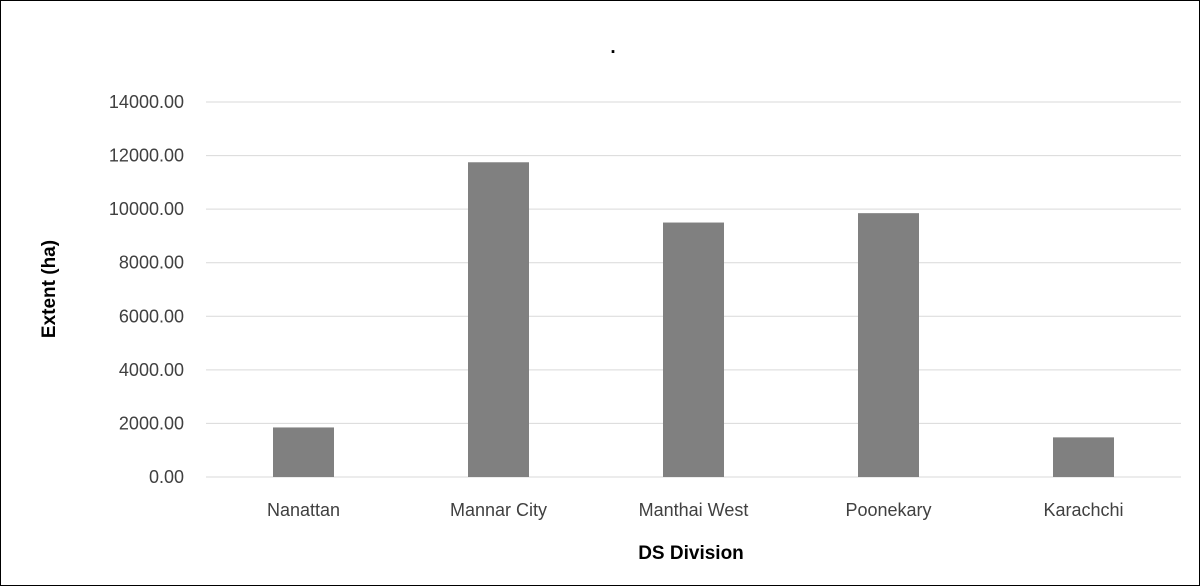 This screenshot has height=586, width=1200. I want to click on x-tick-label: Nanattan, so click(303, 510).